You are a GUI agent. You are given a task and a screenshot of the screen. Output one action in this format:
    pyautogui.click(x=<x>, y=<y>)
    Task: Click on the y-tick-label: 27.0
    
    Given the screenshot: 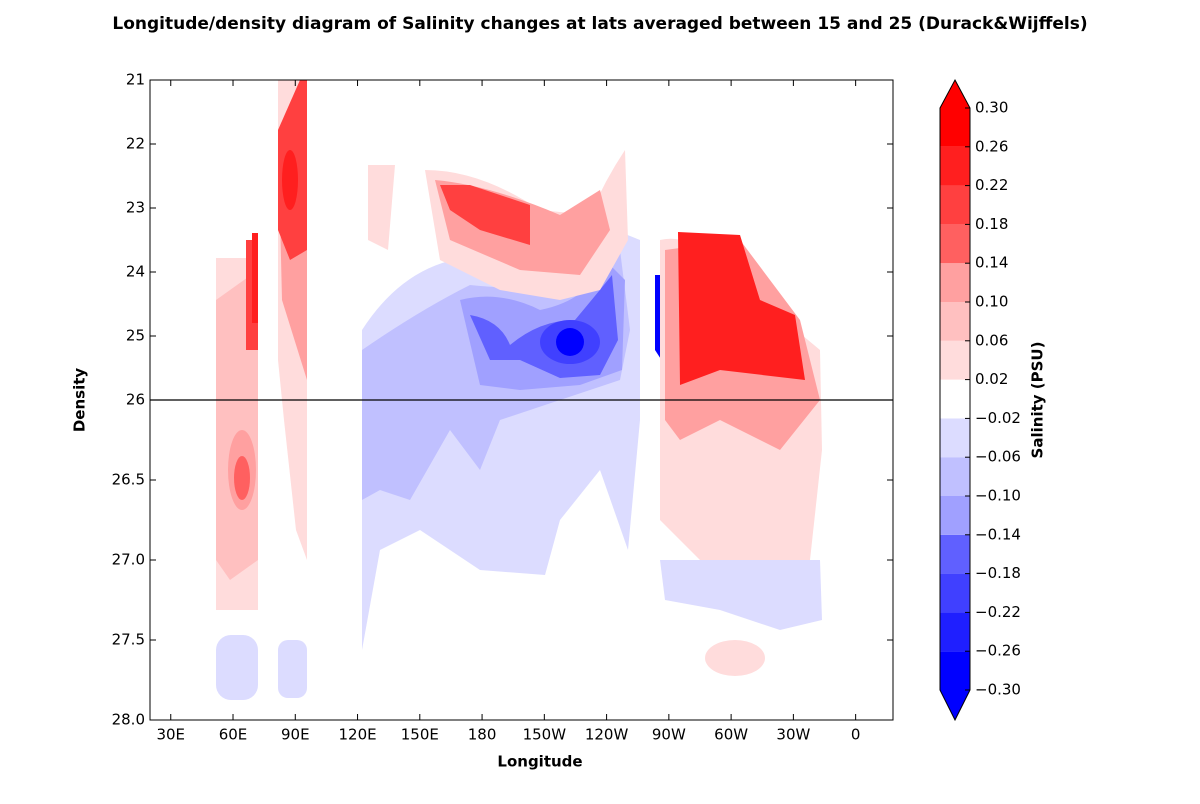 What is the action you would take?
    pyautogui.click(x=128, y=560)
    